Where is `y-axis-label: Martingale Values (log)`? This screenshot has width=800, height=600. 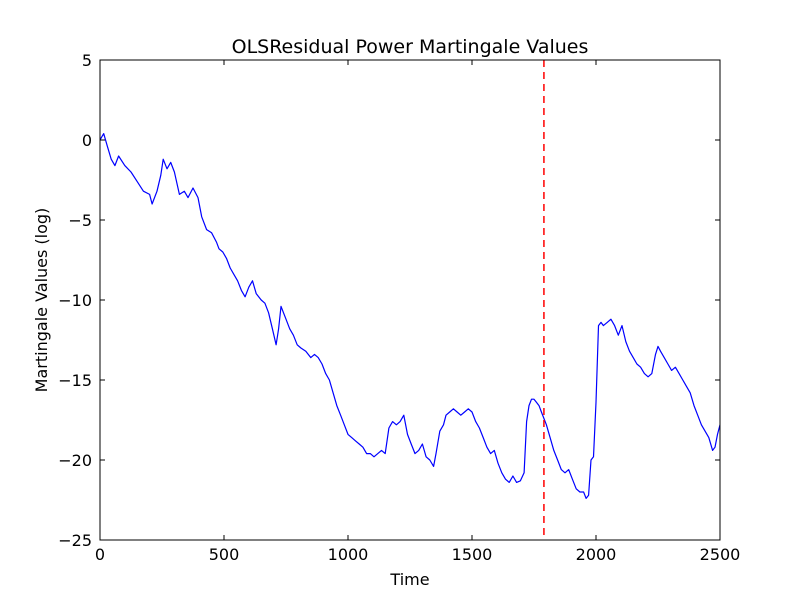 y-axis-label: Martingale Values (log) is located at coordinates (41, 300).